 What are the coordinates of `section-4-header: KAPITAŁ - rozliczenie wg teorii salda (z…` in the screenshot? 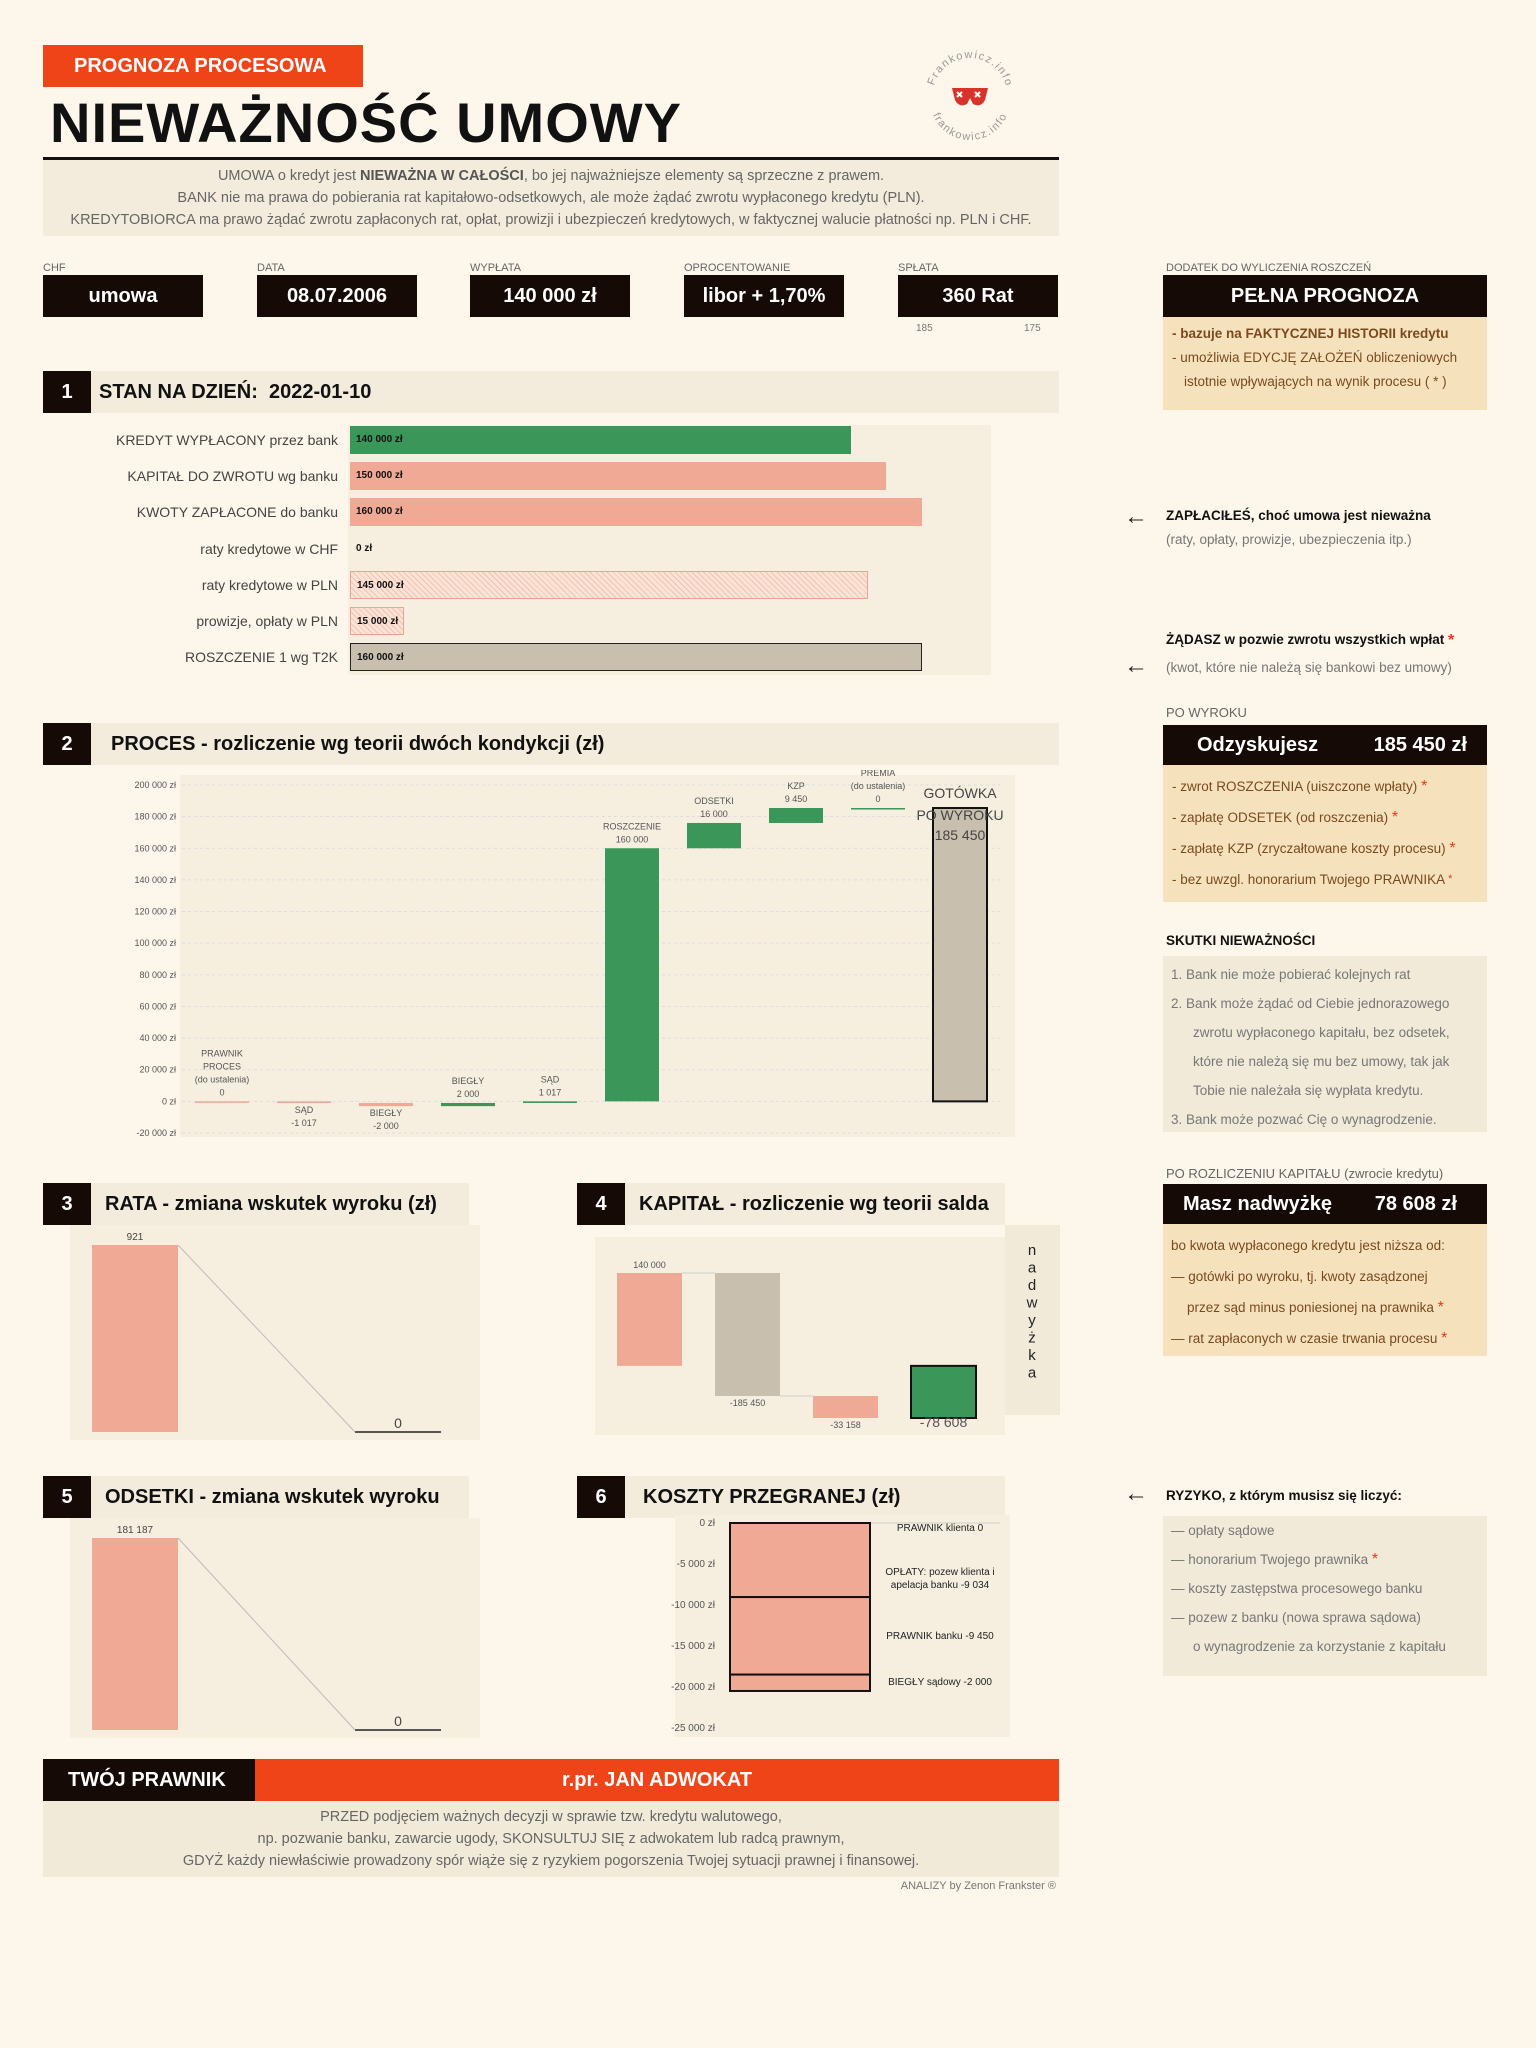 It's located at (815, 1220).